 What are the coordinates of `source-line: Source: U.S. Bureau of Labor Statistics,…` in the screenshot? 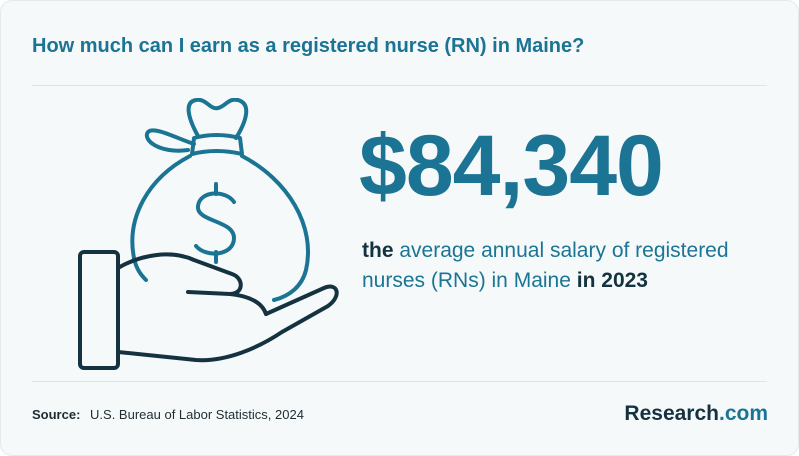 It's located at (168, 414).